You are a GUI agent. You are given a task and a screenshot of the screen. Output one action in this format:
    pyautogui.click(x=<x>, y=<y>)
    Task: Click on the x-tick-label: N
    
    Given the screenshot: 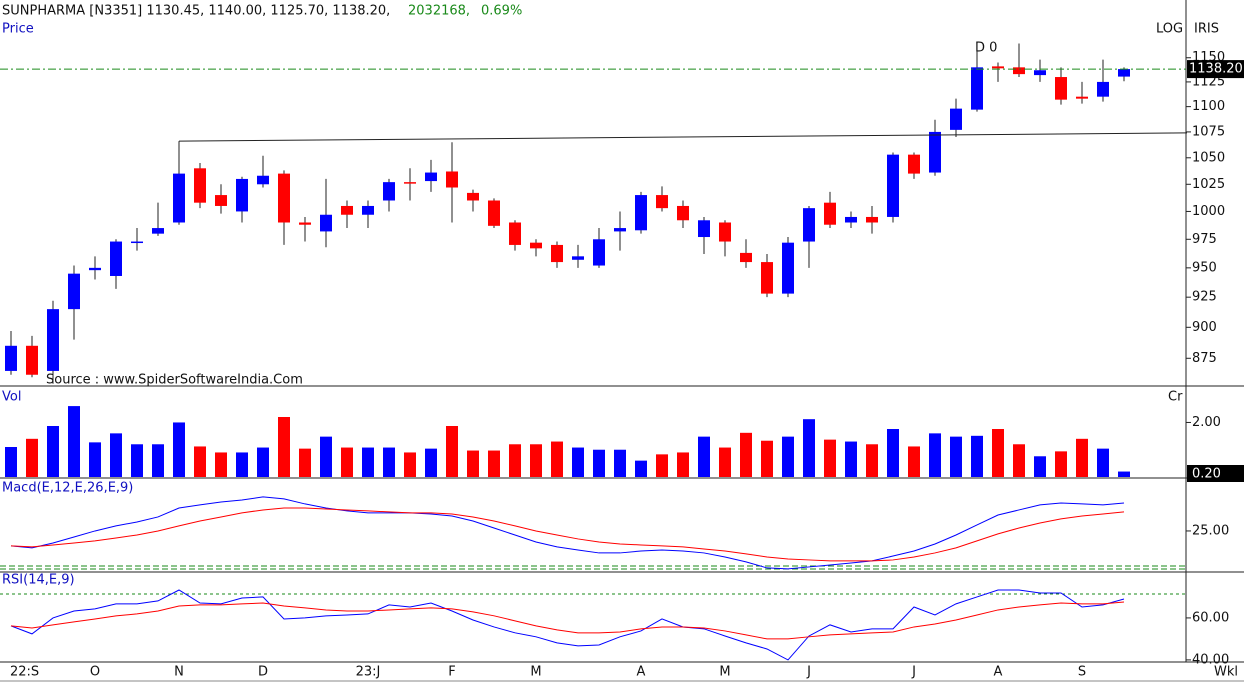 What is the action you would take?
    pyautogui.click(x=179, y=672)
    